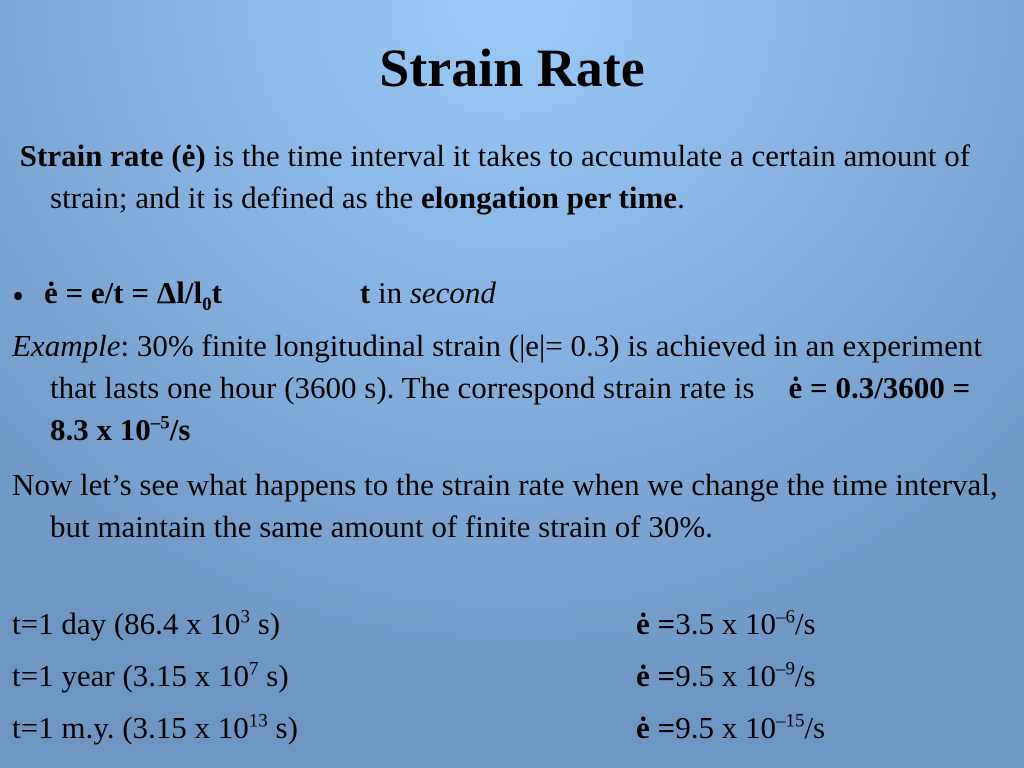 This screenshot has height=768, width=1024. I want to click on interval-exponent: 13, so click(258, 721).